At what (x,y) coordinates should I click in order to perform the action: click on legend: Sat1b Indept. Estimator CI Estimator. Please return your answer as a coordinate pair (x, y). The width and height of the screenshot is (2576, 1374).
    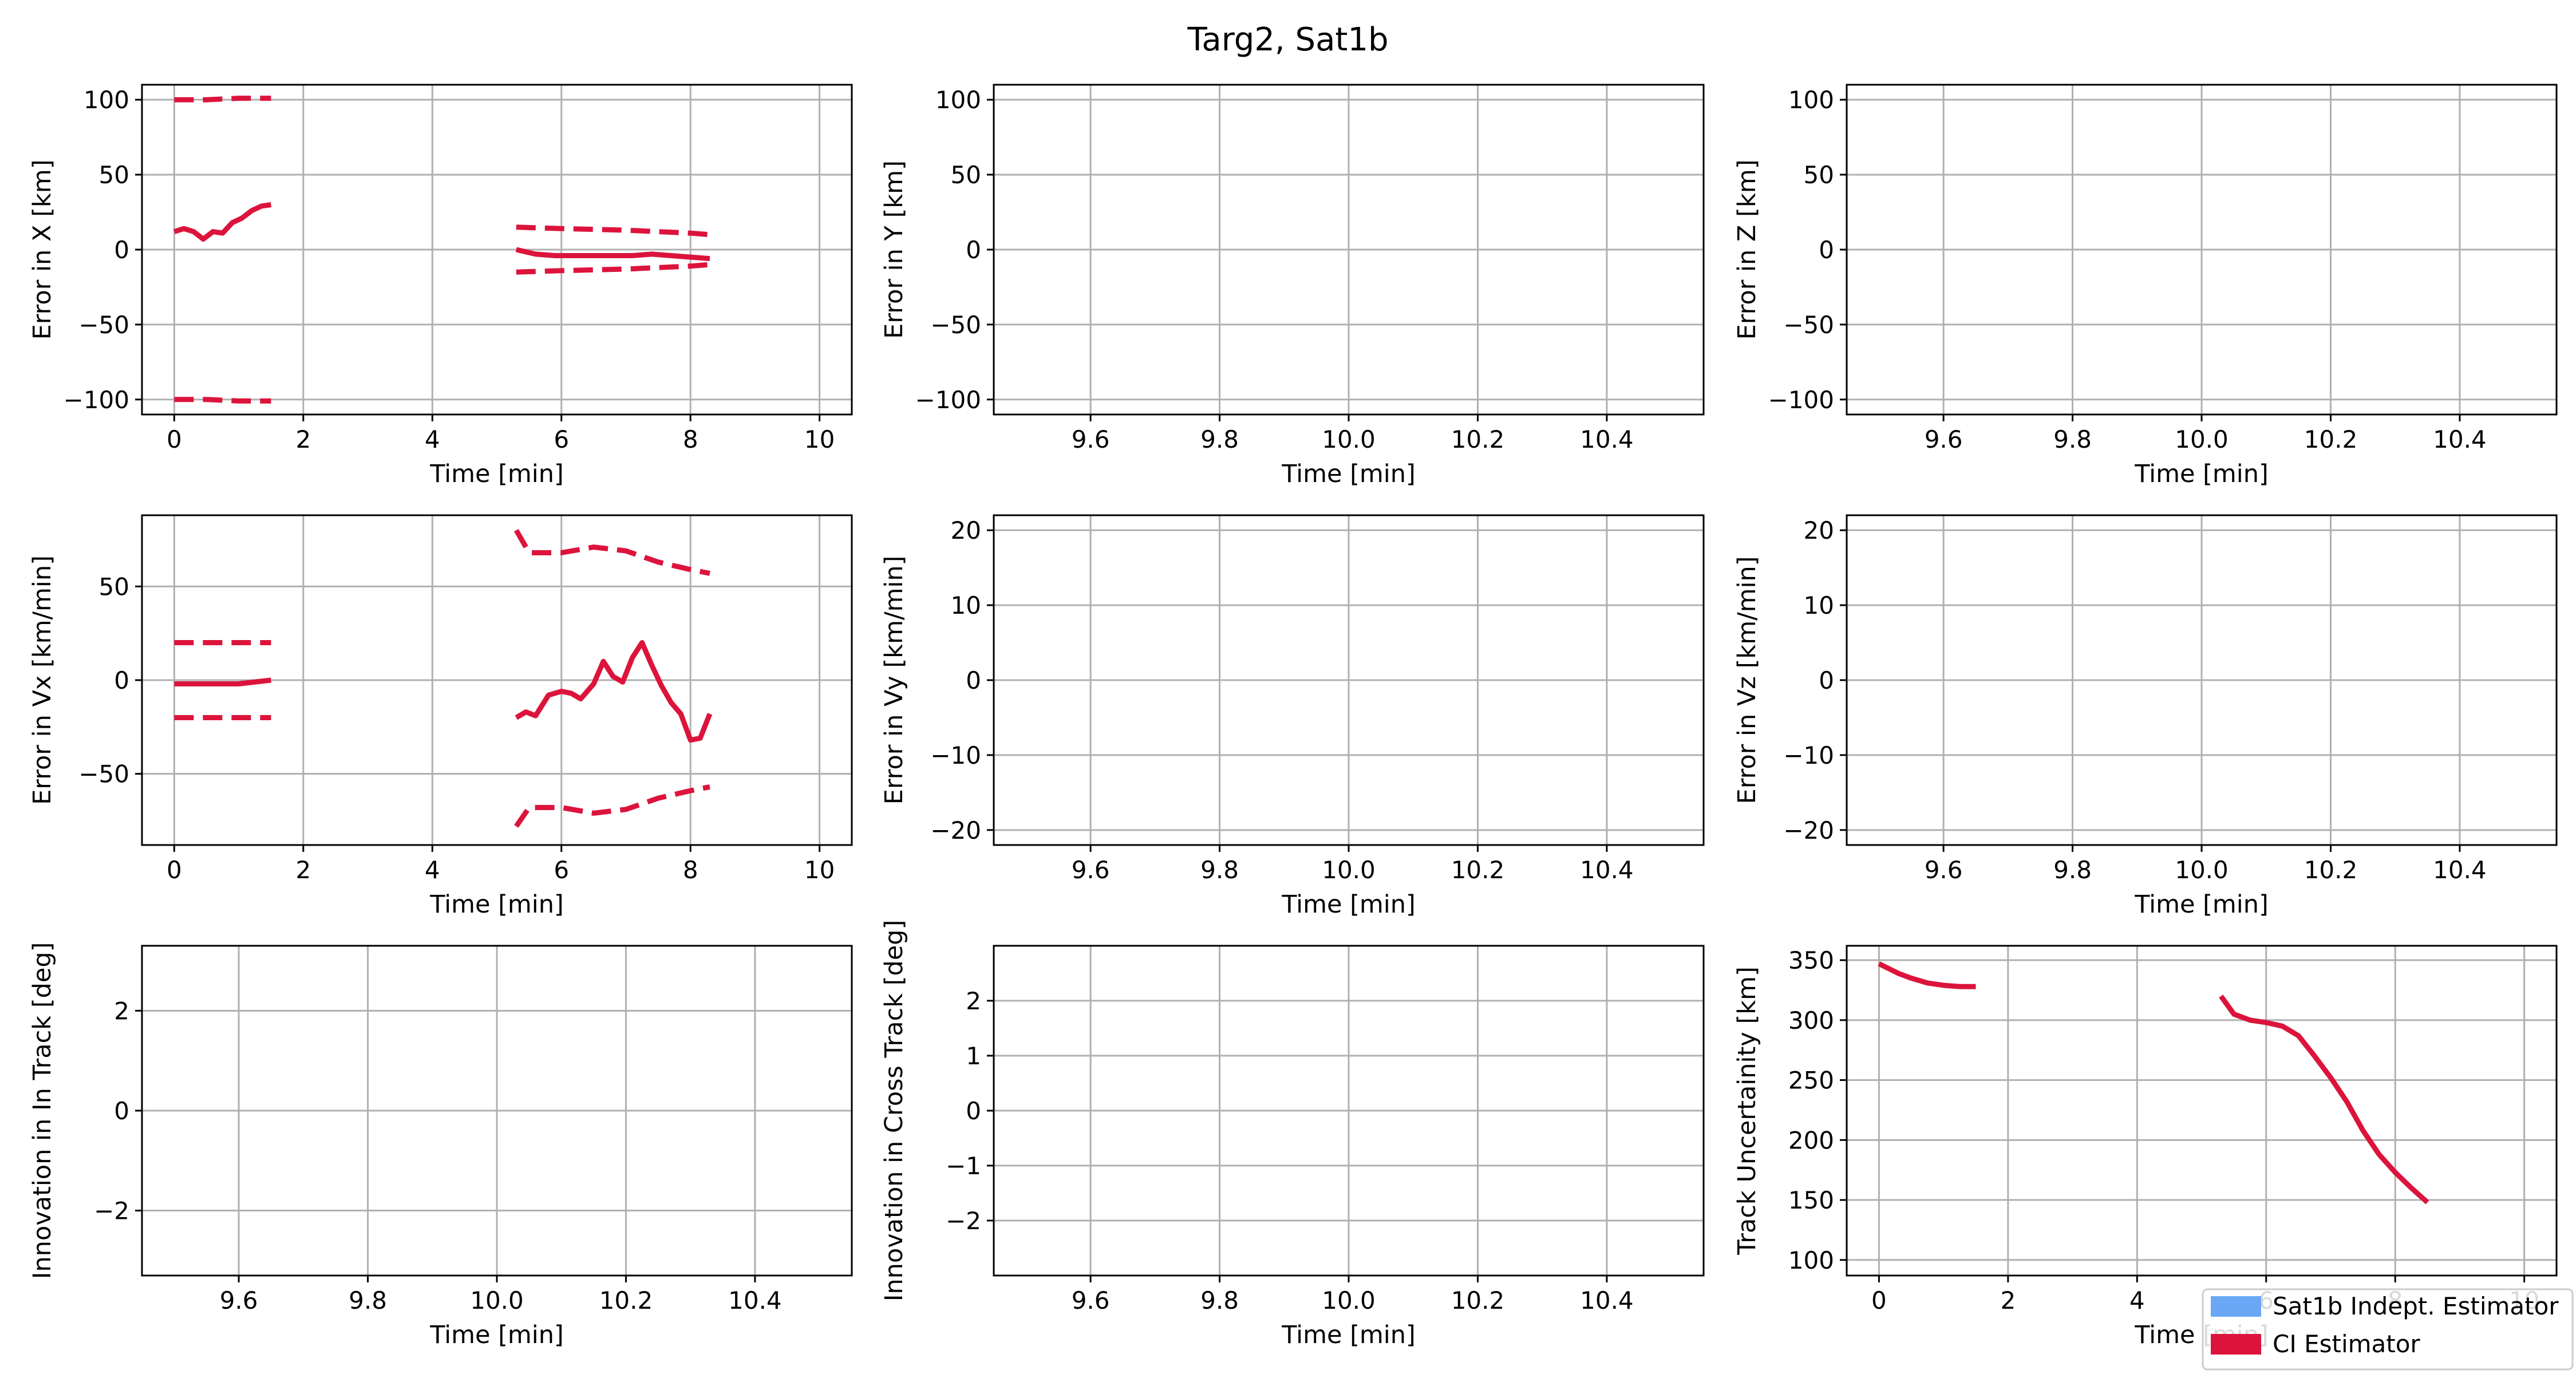
    Looking at the image, I should click on (2388, 1329).